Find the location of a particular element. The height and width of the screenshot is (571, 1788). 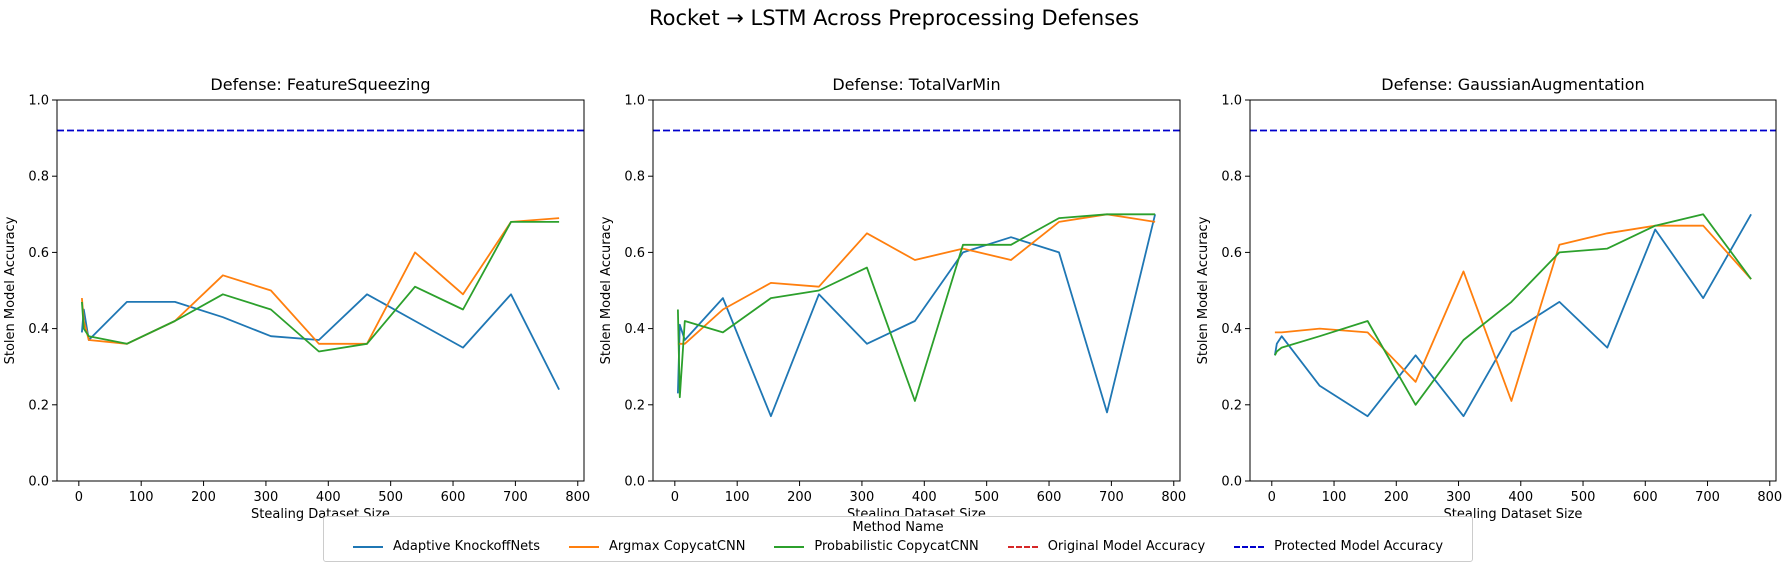

legend-label: Adaptive KnockoffNets is located at coordinates (466, 546).